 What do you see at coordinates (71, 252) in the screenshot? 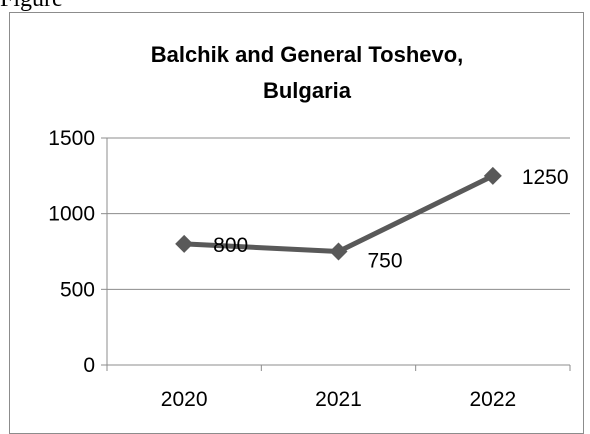
I see `y-axis-tick-labels: 0 500 1000 1500` at bounding box center [71, 252].